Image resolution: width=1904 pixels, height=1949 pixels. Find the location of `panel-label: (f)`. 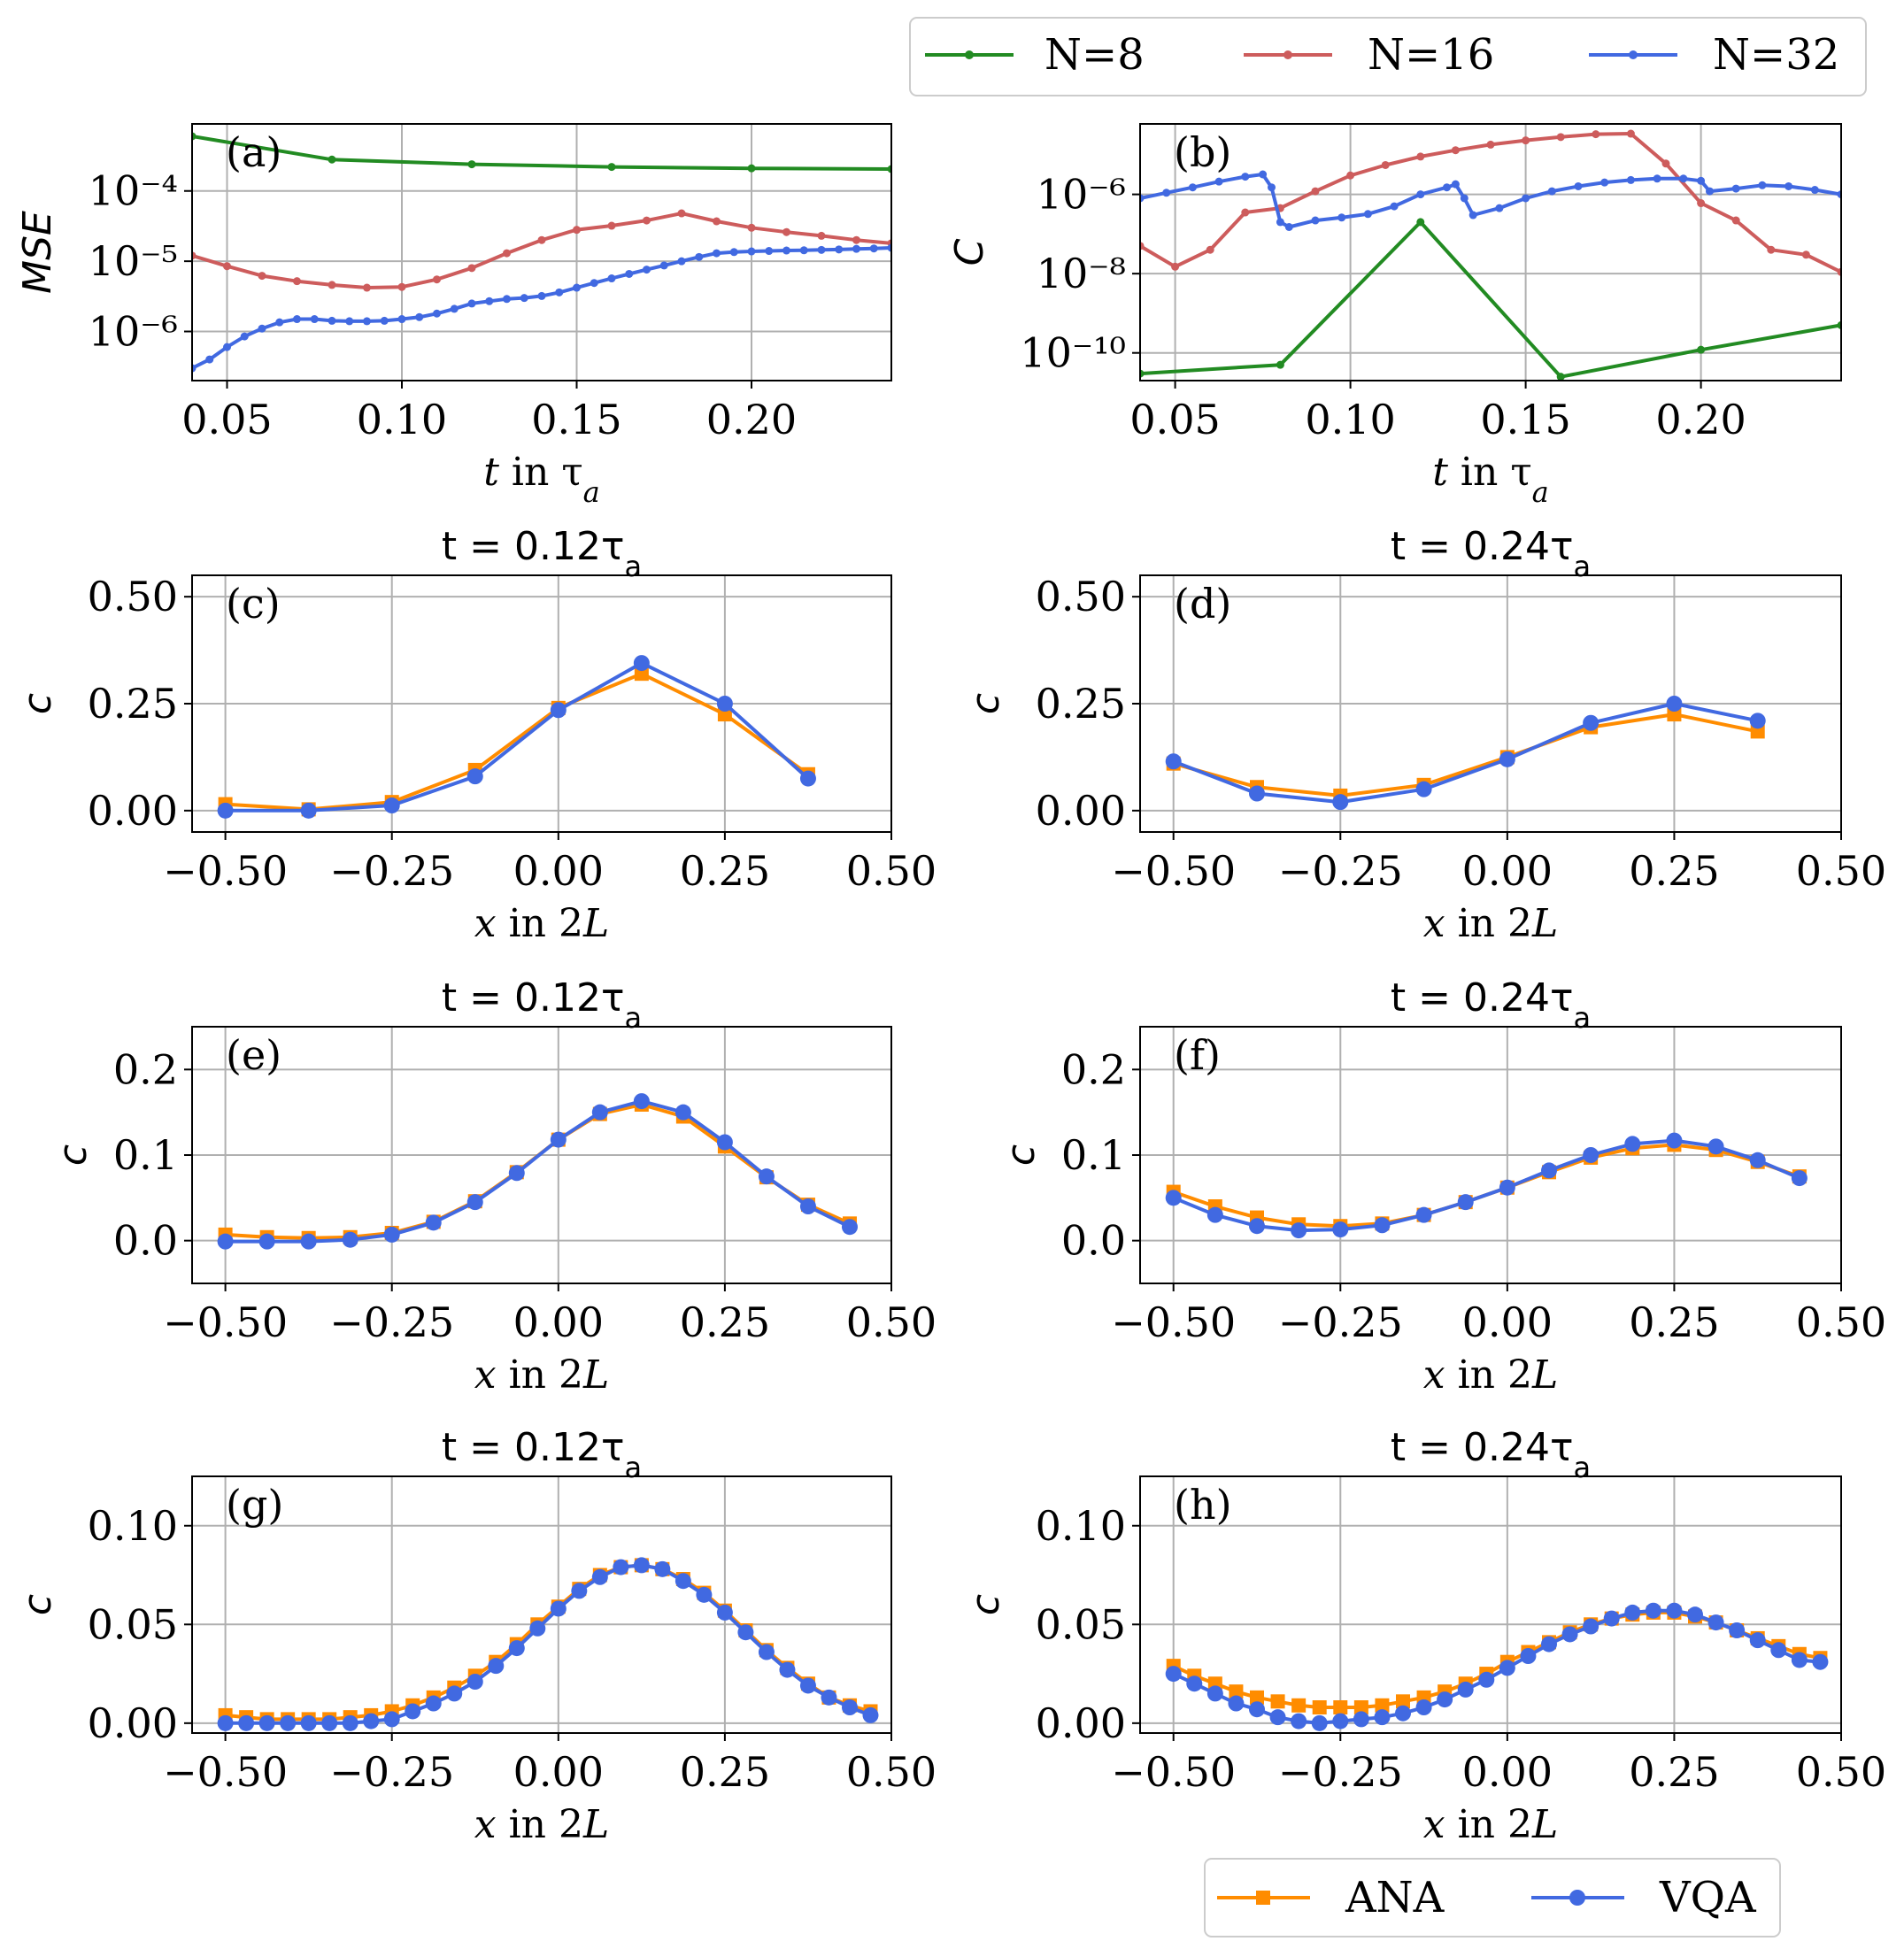

panel-label: (f) is located at coordinates (1197, 1055).